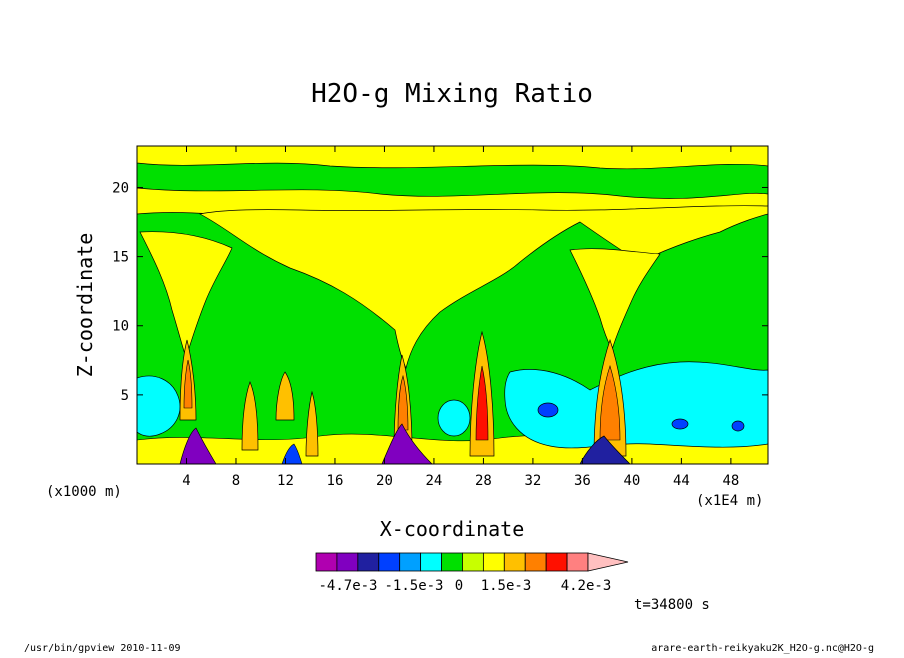 The height and width of the screenshot is (658, 904). What do you see at coordinates (730, 481) in the screenshot?
I see `x-tick-label: 48` at bounding box center [730, 481].